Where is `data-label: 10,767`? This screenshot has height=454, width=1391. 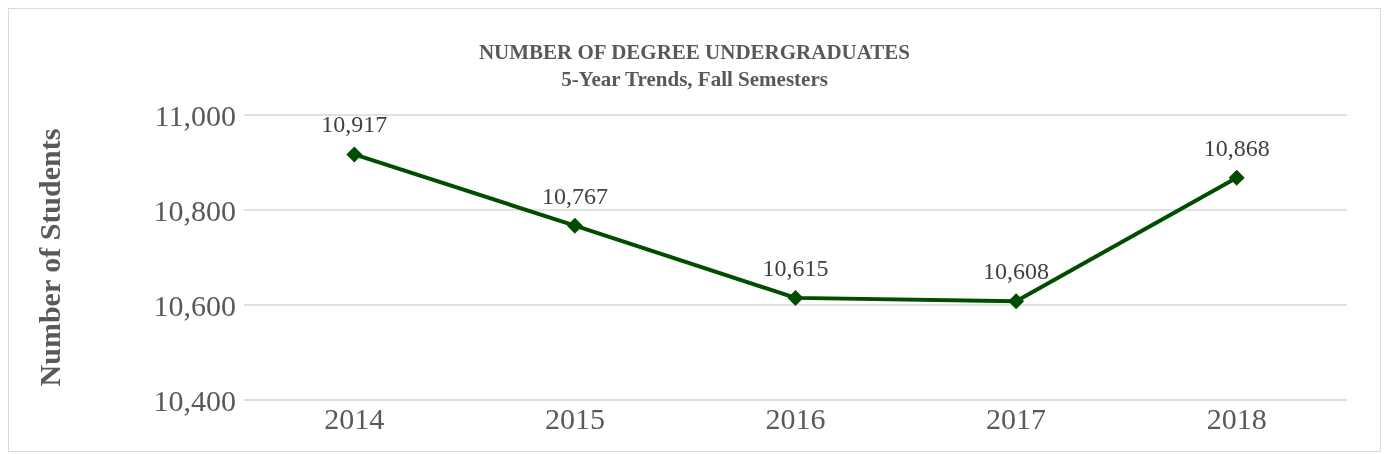
data-label: 10,767 is located at coordinates (574, 195).